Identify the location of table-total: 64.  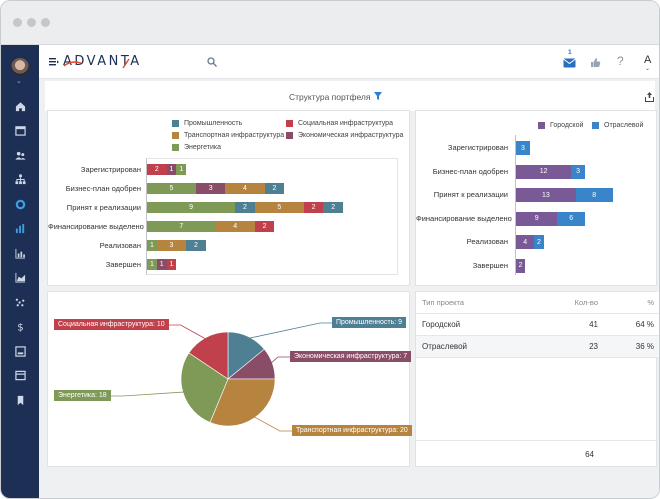
(589, 454).